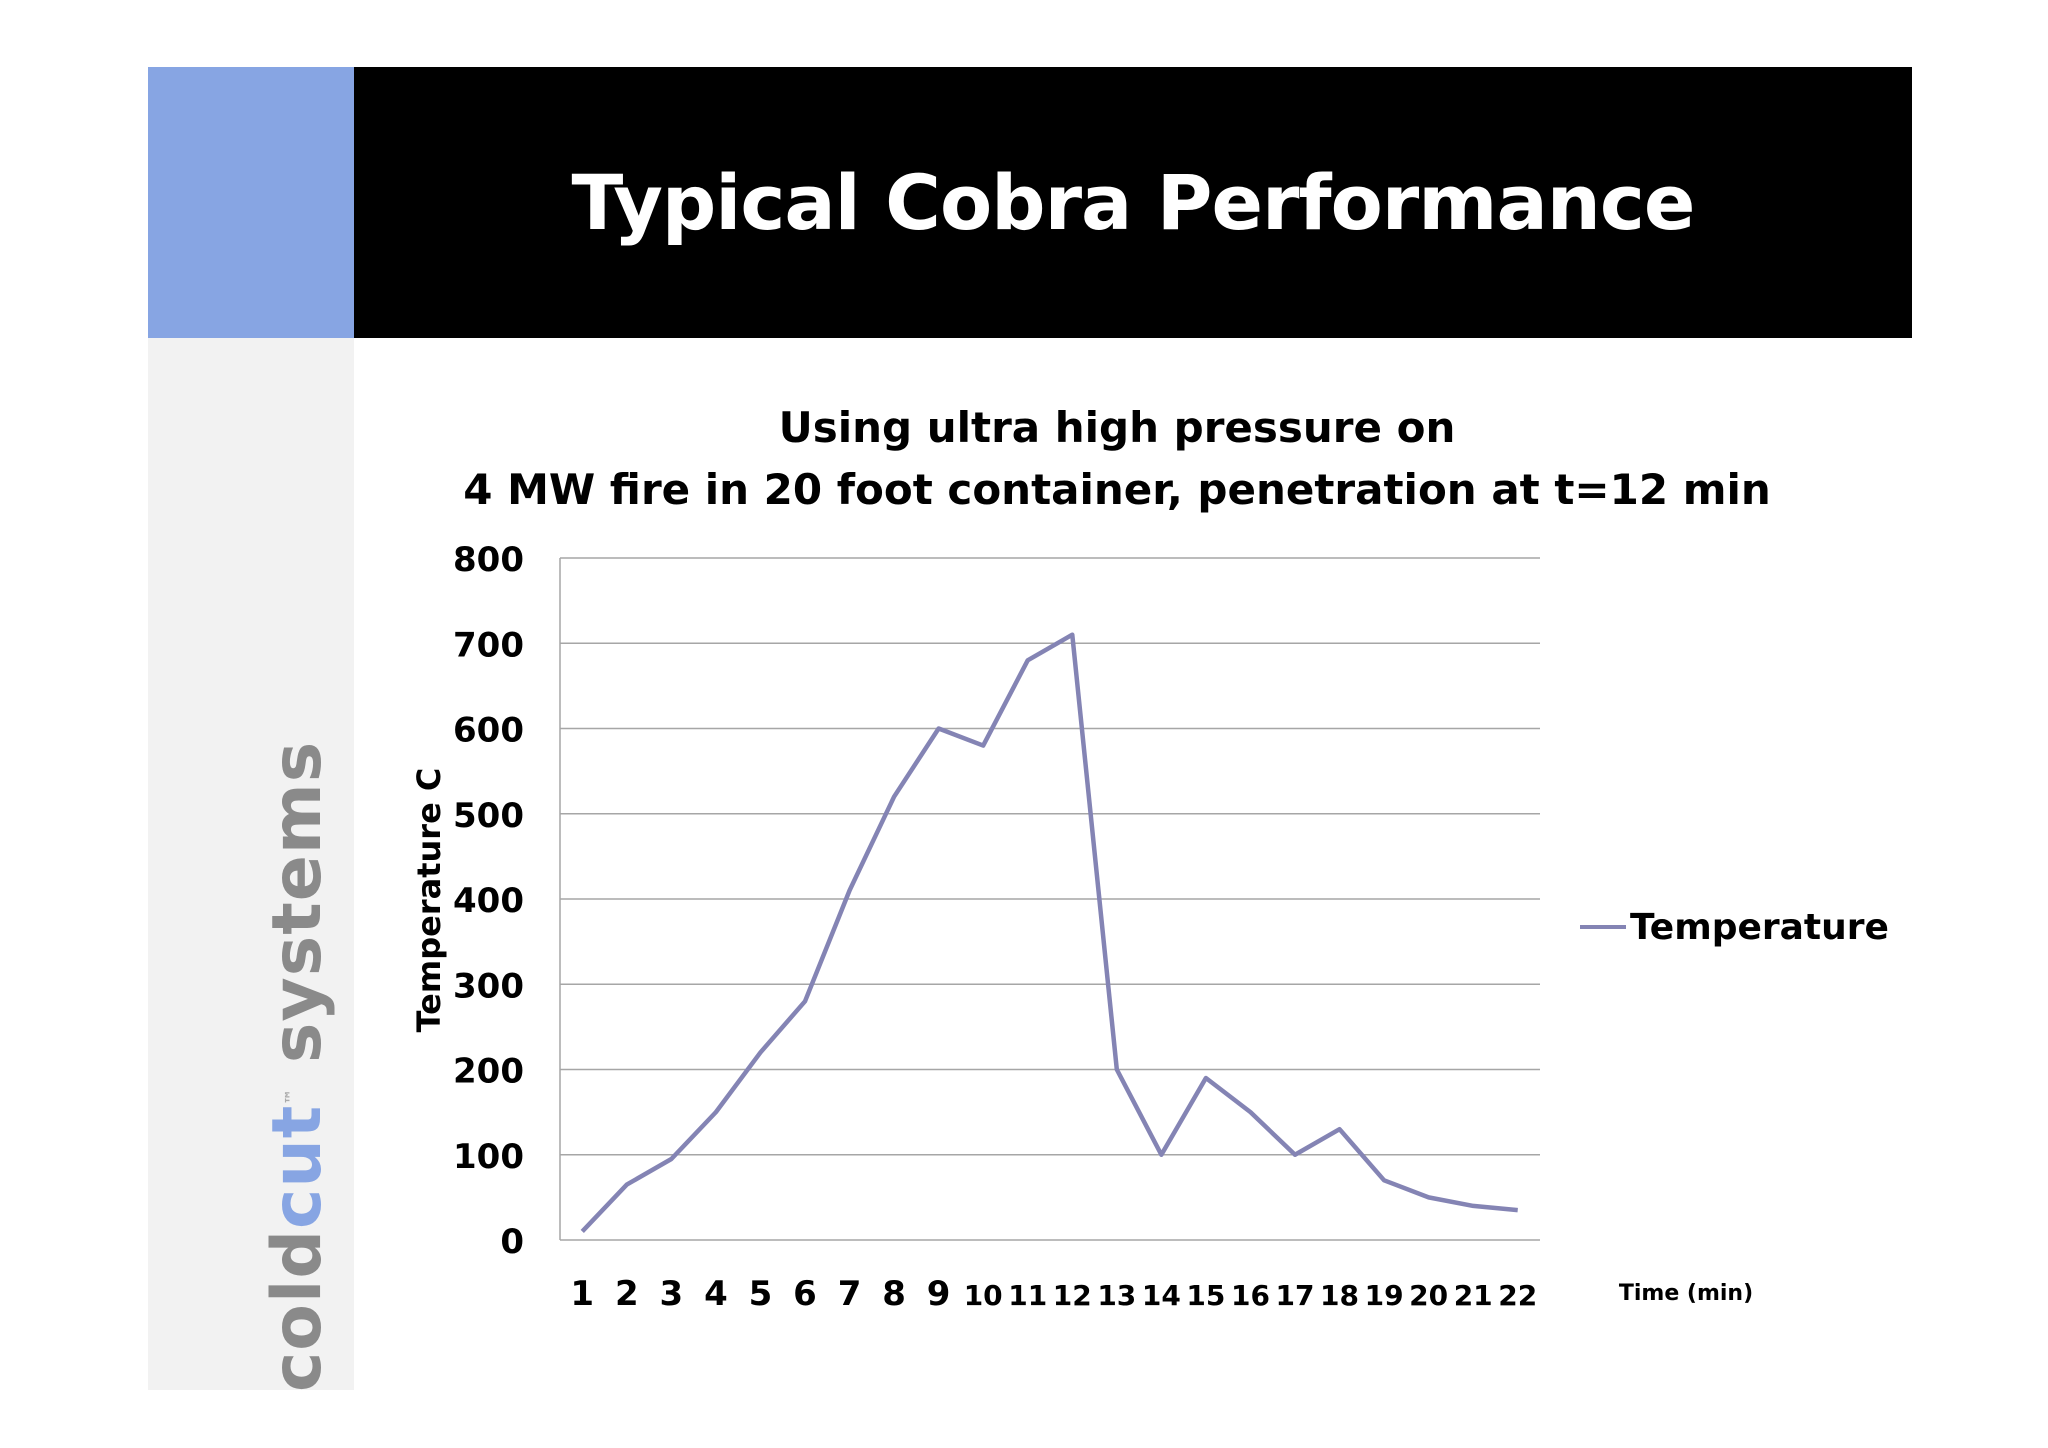 The image size is (2048, 1448). Describe the element at coordinates (582, 1294) in the screenshot. I see `x-tick-1: 1` at that location.